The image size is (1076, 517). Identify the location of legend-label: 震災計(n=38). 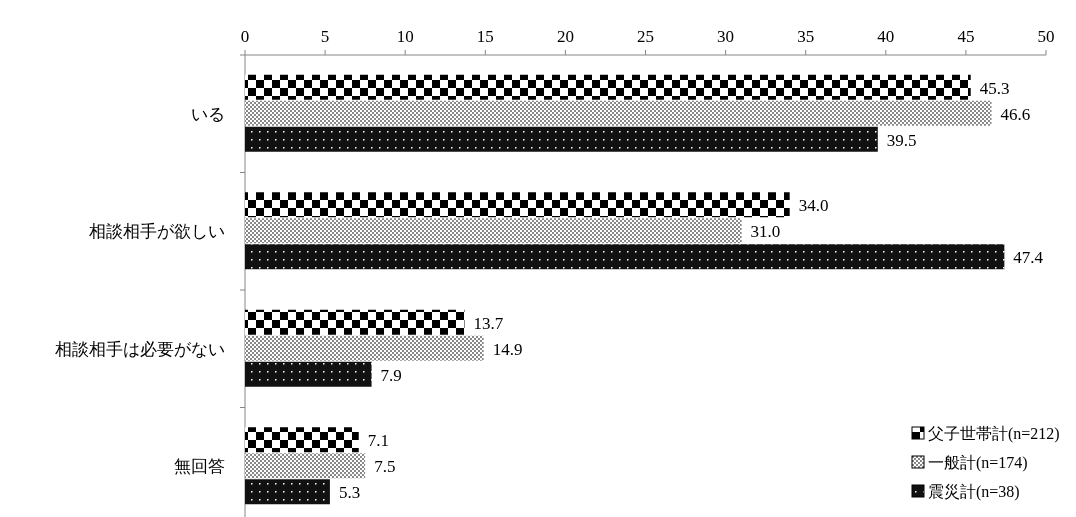
(974, 492).